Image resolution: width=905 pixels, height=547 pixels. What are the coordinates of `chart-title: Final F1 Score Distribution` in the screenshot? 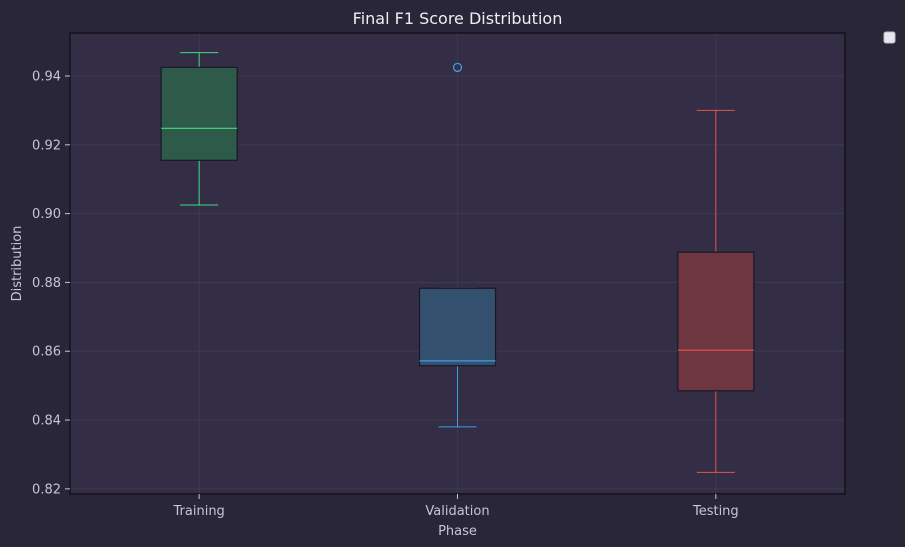 It's located at (458, 18).